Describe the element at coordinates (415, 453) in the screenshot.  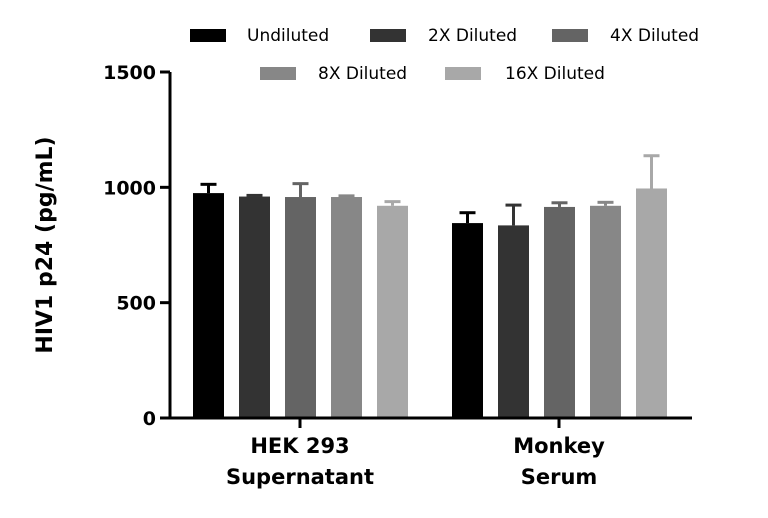
I see `x-category-labels: HEK 293 Supernatant Monkey Serum` at that location.